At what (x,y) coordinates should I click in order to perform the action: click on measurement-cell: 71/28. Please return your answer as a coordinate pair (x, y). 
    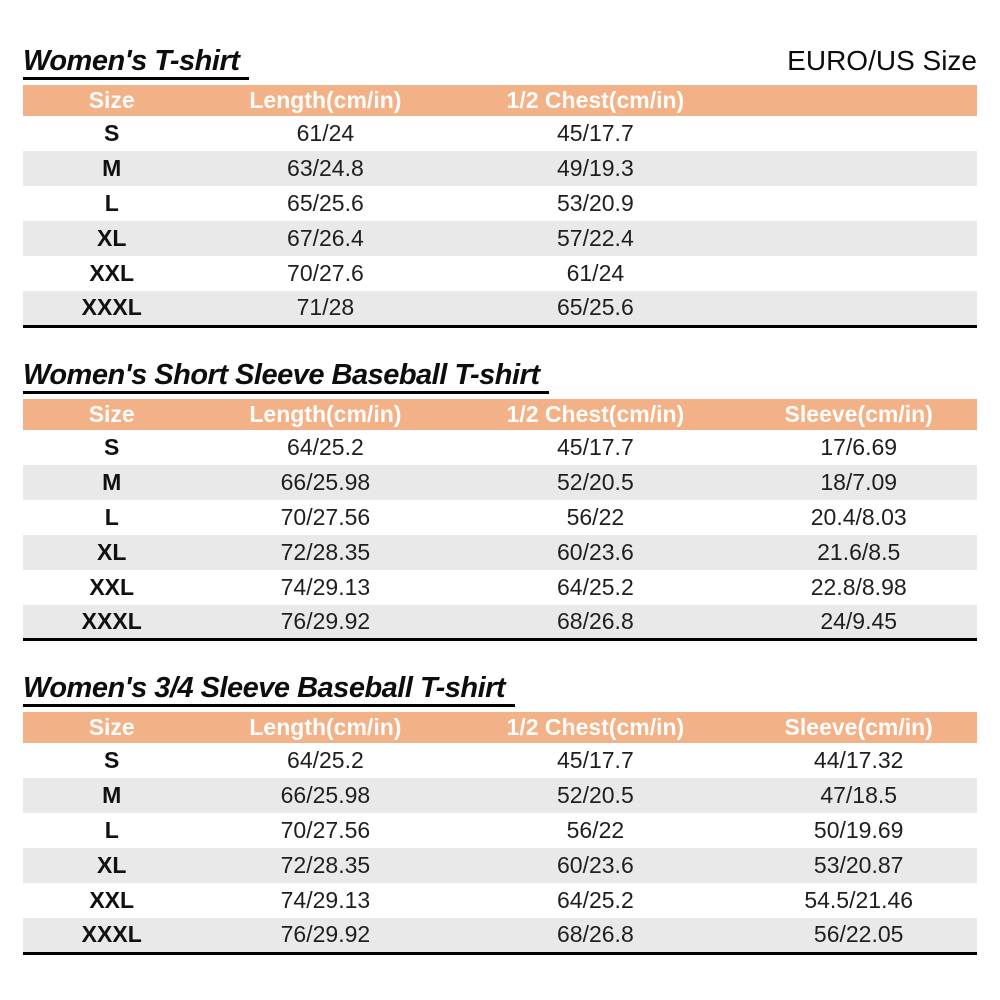
    Looking at the image, I should click on (325, 308).